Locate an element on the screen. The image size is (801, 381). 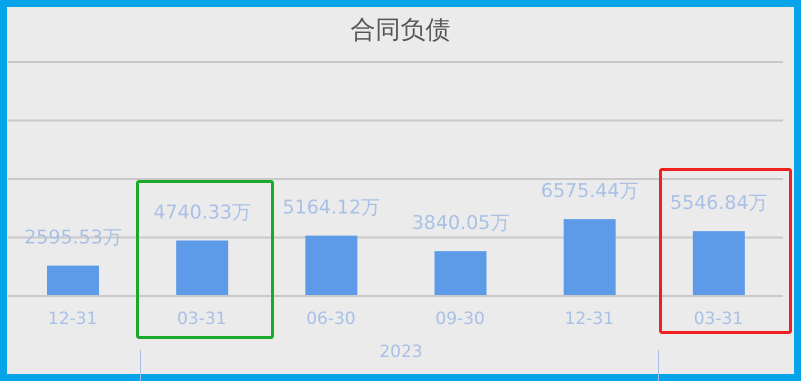
data-label: 5164.12万 is located at coordinates (331, 207).